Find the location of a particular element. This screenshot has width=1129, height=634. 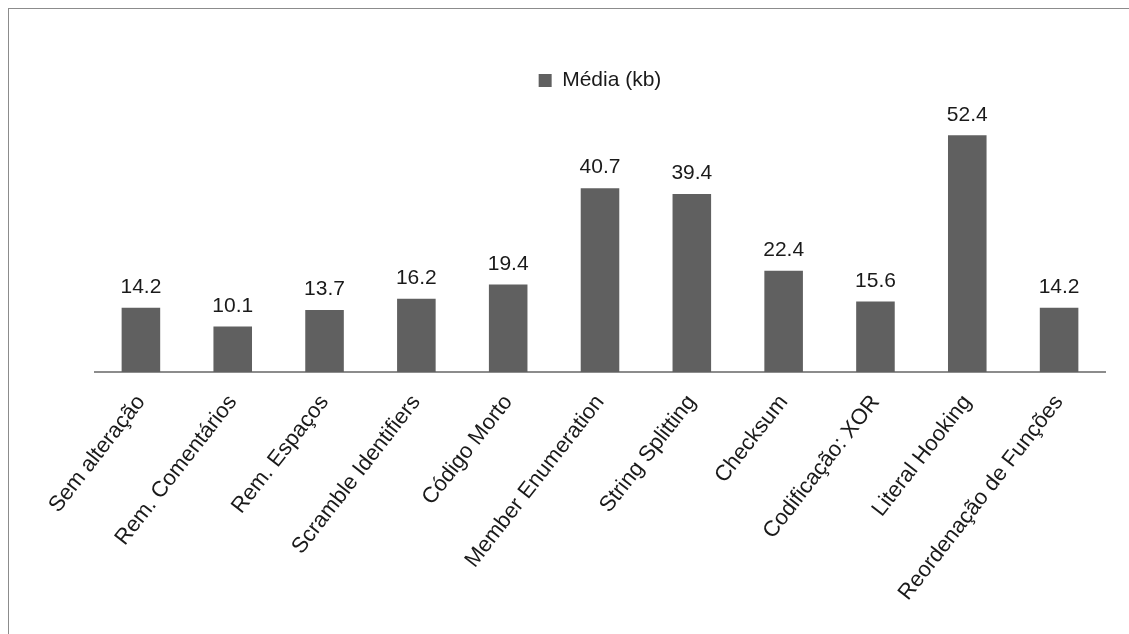

data-label: 40.7 is located at coordinates (600, 166).